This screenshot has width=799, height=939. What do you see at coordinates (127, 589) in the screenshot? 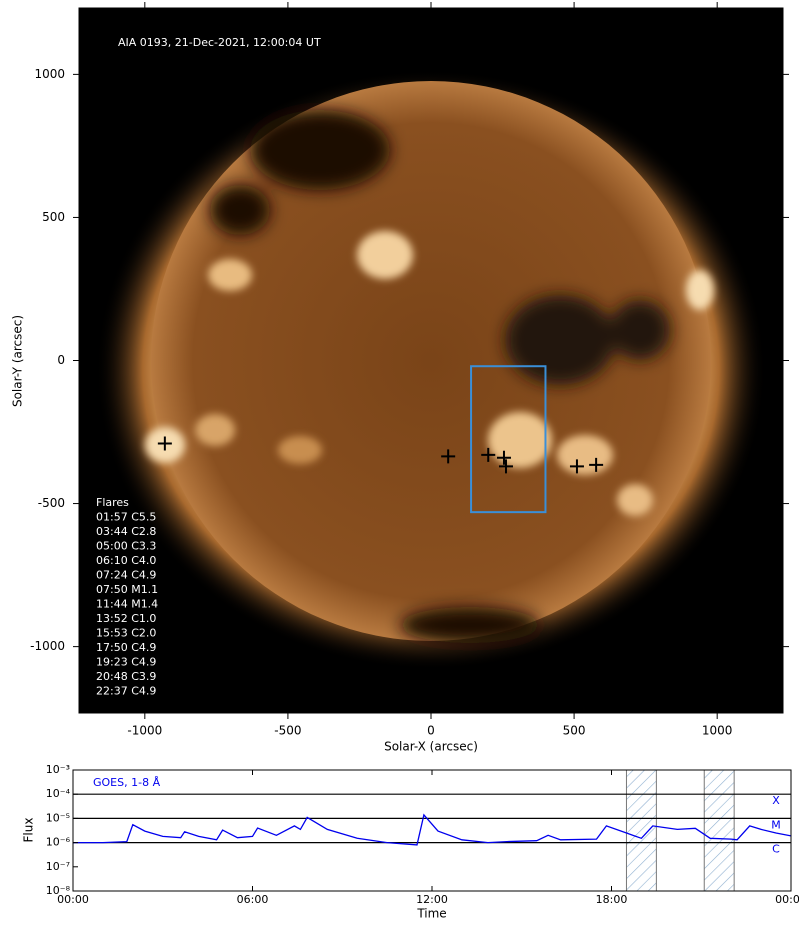
I see `flare-list-item: 07:50 M1.1` at bounding box center [127, 589].